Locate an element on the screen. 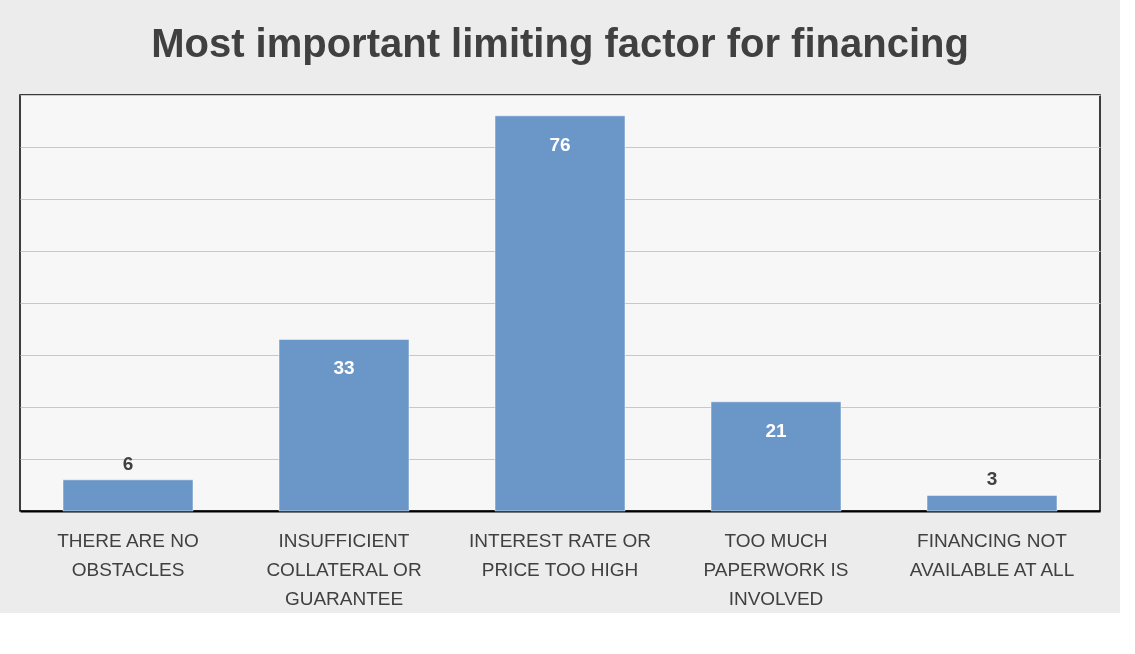  x-tick-label: TOO MUCH PAPERWORK IS INVOLVED is located at coordinates (776, 569).